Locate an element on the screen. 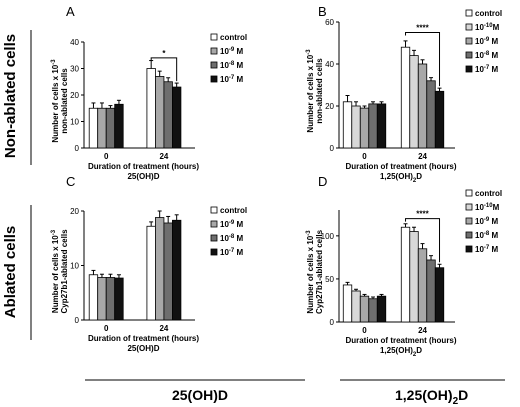 Image resolution: width=520 pixels, height=407 pixels. bottom-label-125ohd: 1,25(OH)2D is located at coordinates (431, 397).